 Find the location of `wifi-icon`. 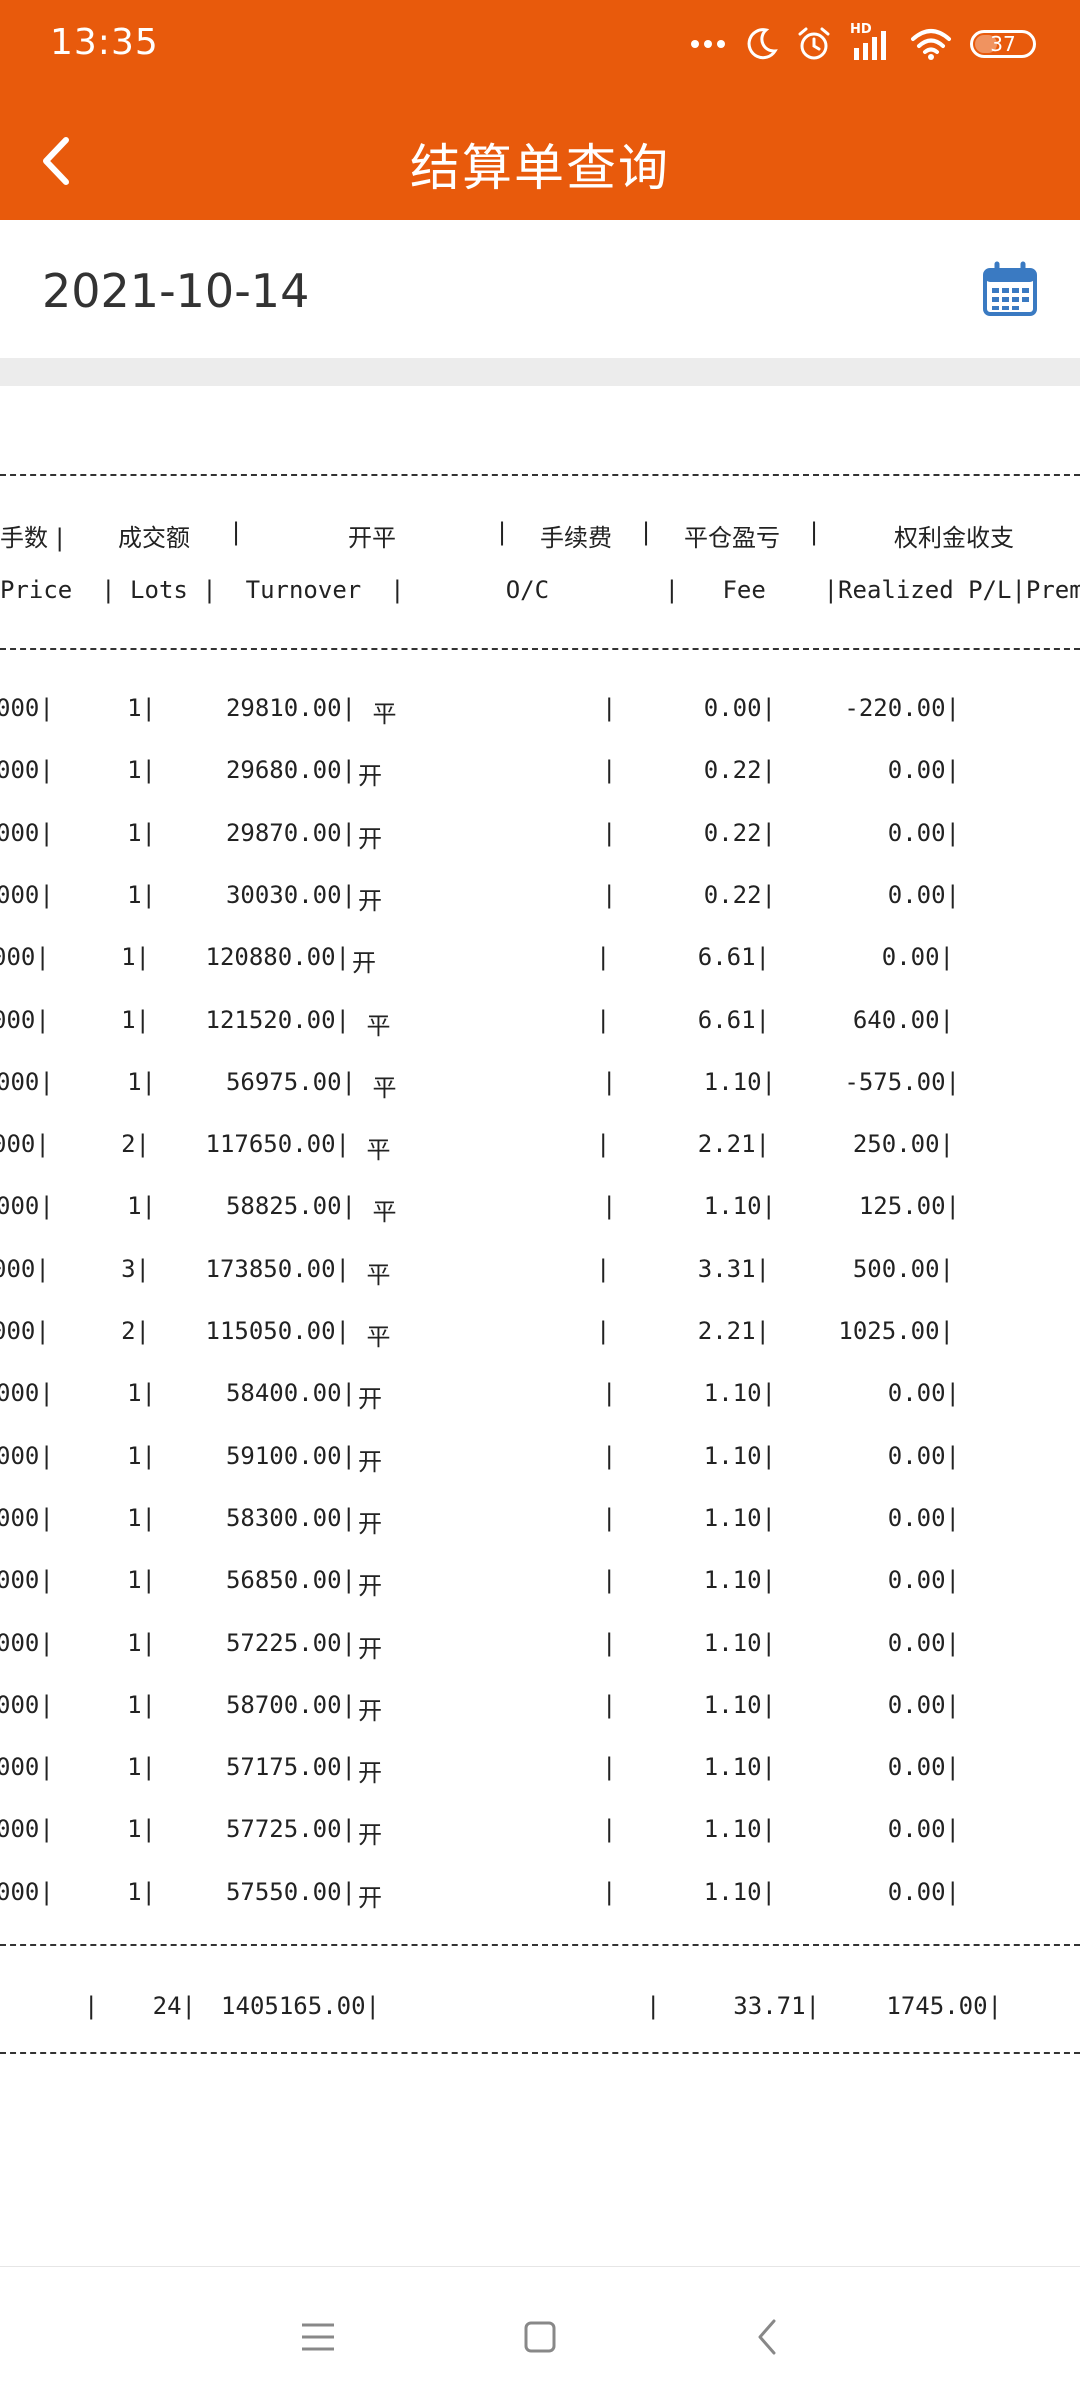

wifi-icon is located at coordinates (931, 44).